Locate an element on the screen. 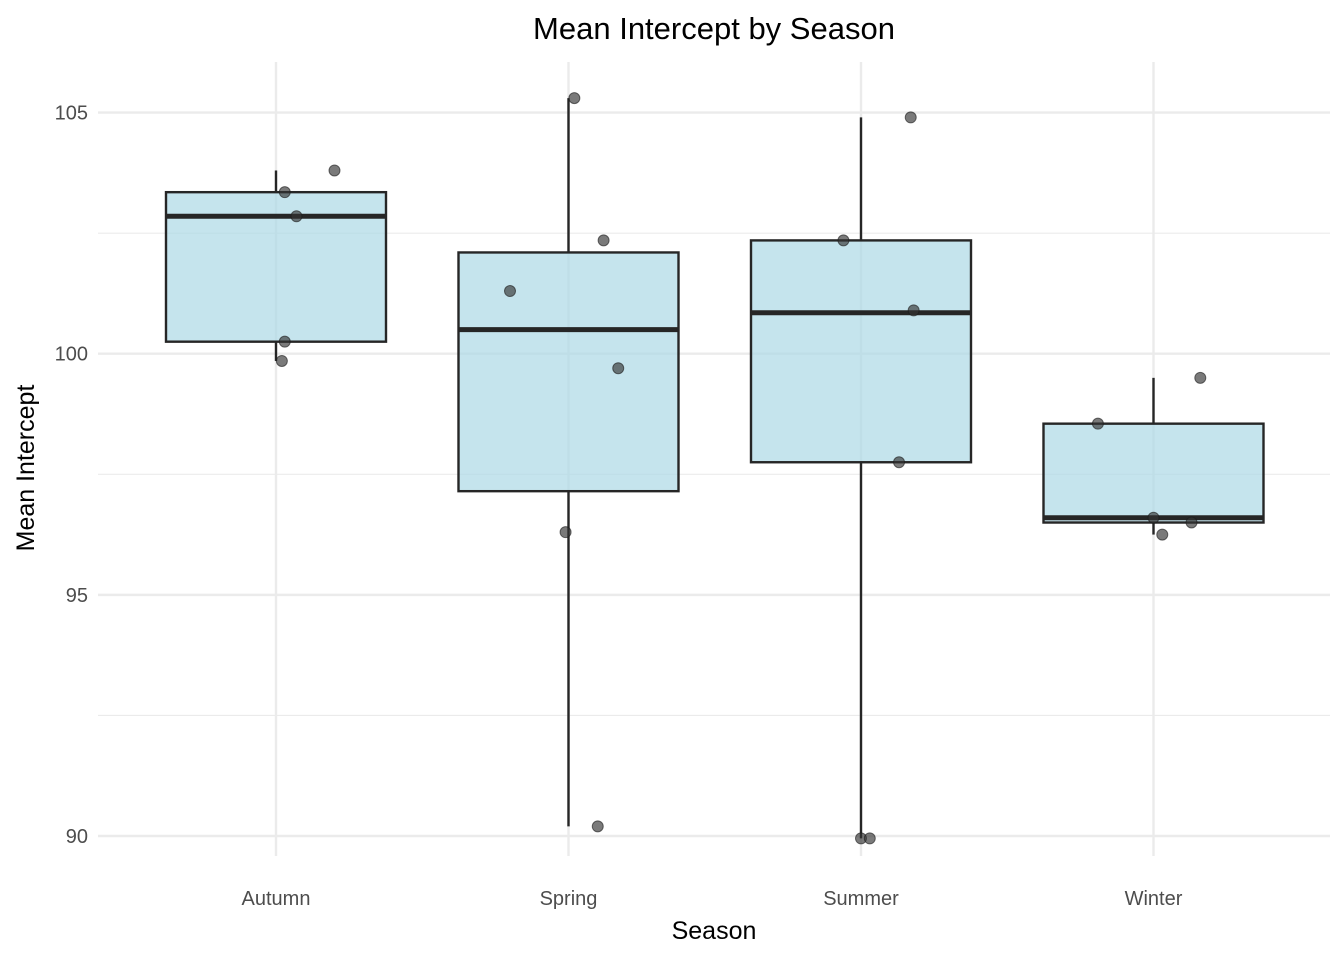 This screenshot has height=960, width=1344. chart-title: Mean Intercept by Season is located at coordinates (714, 28).